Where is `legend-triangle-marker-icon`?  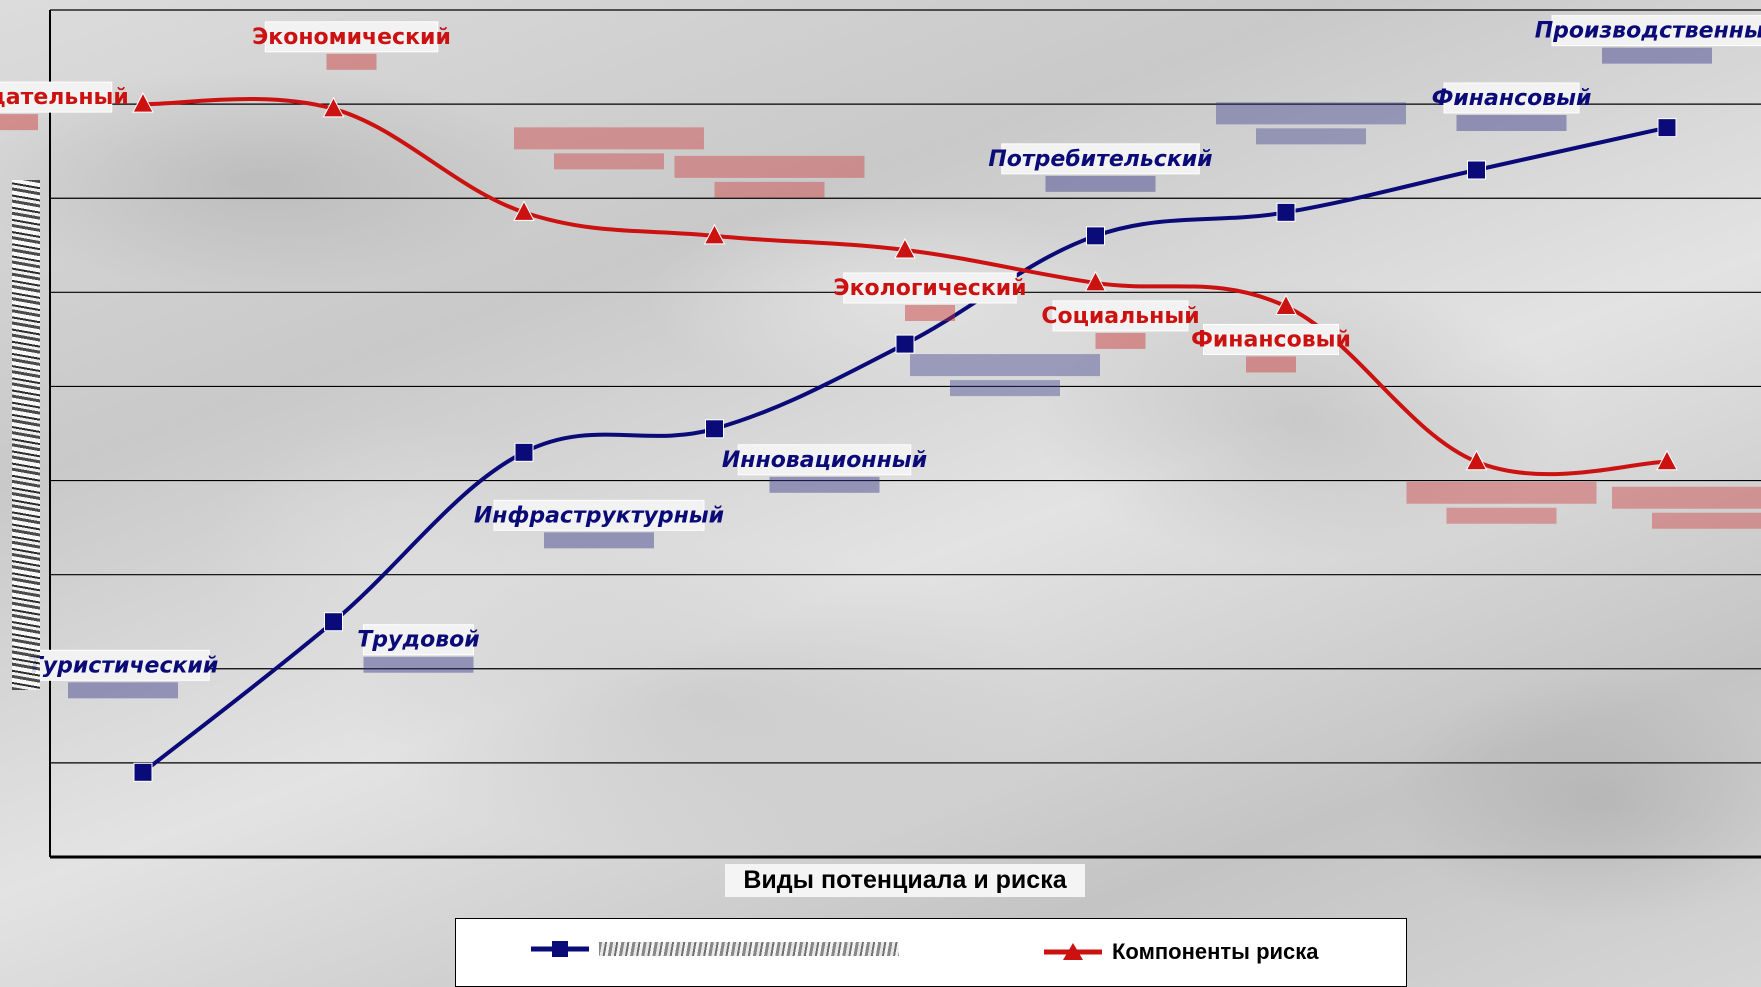
legend-triangle-marker-icon is located at coordinates (1073, 951).